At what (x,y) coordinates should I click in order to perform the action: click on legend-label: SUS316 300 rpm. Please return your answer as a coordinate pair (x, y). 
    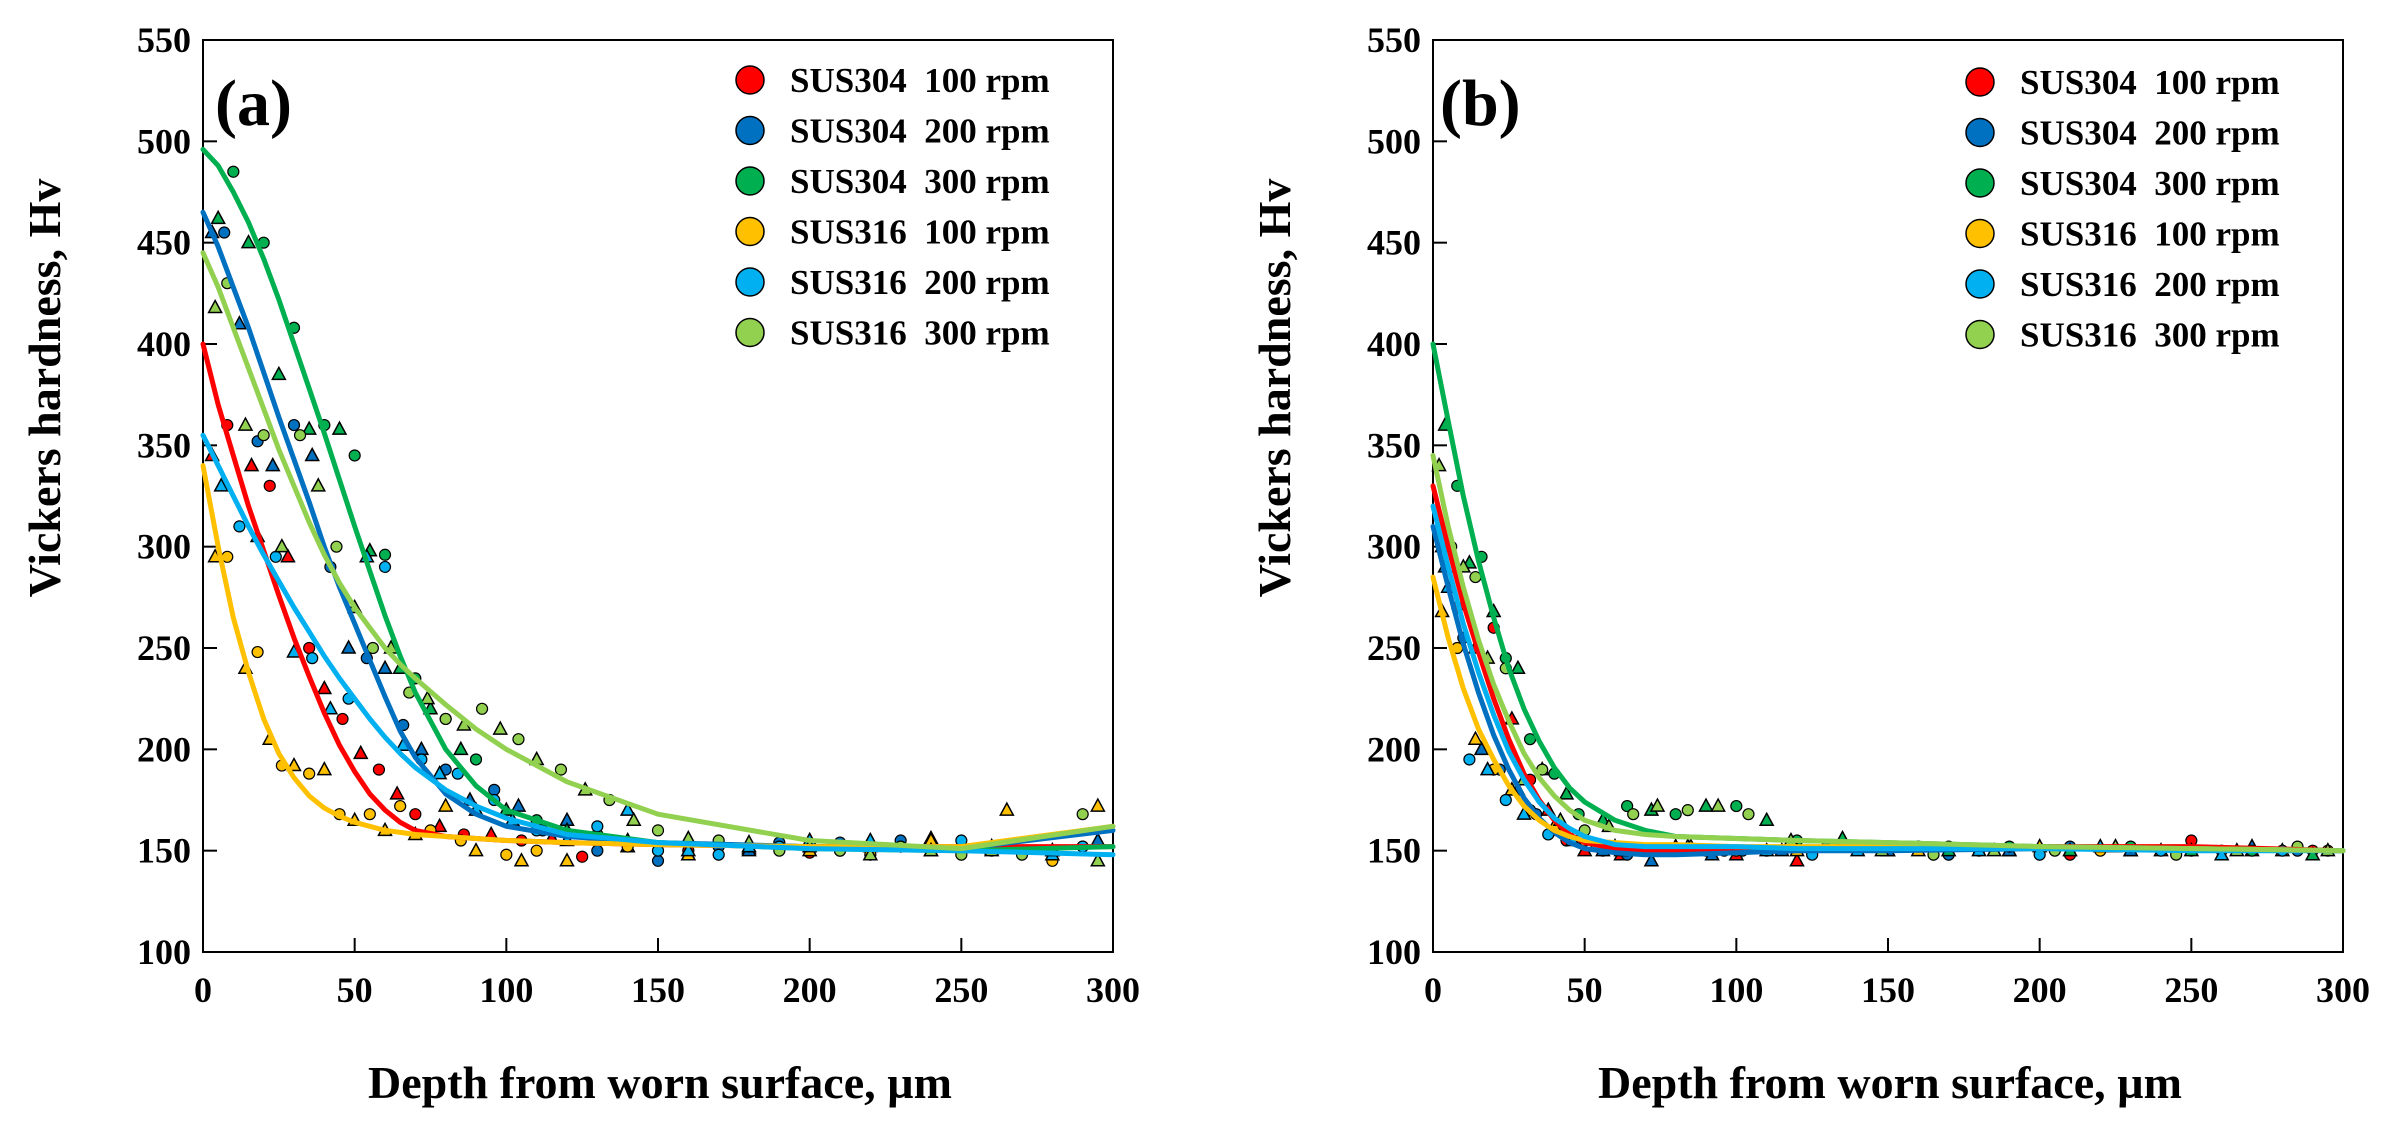
    Looking at the image, I should click on (920, 333).